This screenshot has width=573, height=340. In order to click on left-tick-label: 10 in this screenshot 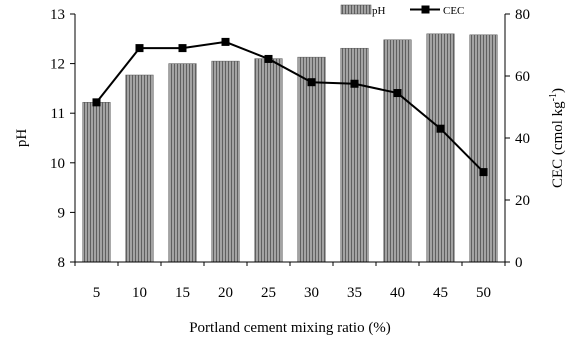, I will do `click(57, 164)`.